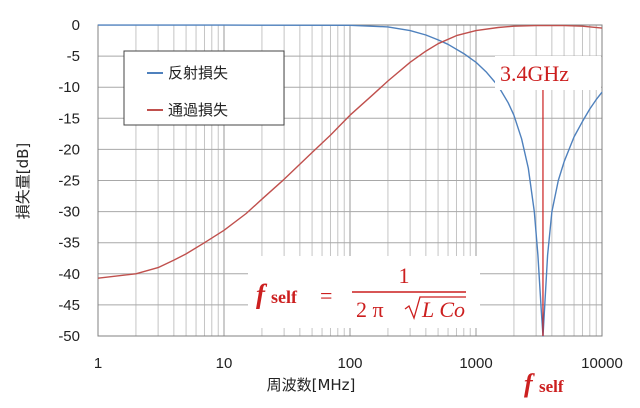  What do you see at coordinates (69, 243) in the screenshot?
I see `y-tick-label: -35` at bounding box center [69, 243].